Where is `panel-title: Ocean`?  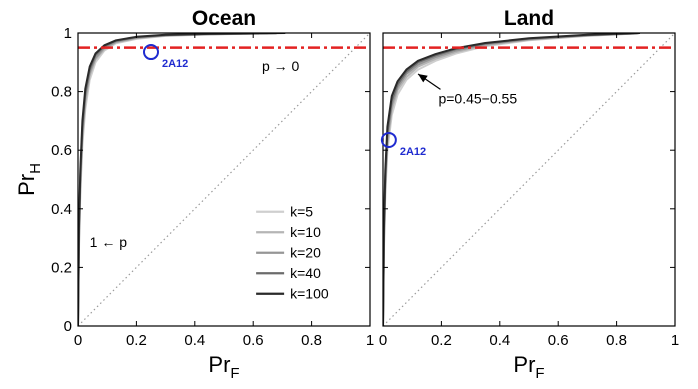 panel-title: Ocean is located at coordinates (224, 18).